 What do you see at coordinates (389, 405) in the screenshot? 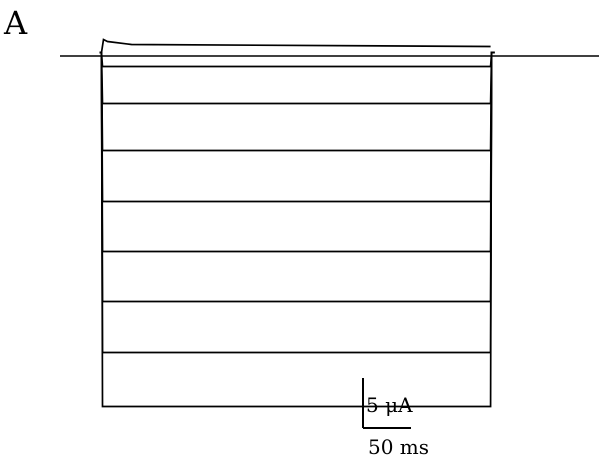
I see `scale-bar-current-label: 5 μA` at bounding box center [389, 405].